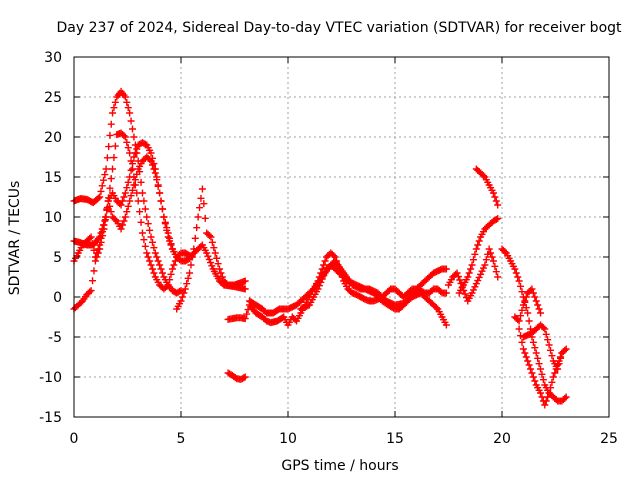 The width and height of the screenshot is (640, 480). I want to click on y-tick-label: 30, so click(53, 58).